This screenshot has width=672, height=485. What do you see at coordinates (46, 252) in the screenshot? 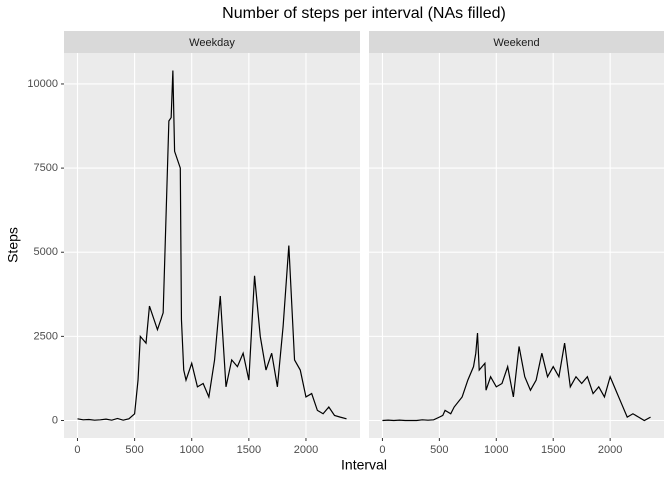
I see `y-tick-label: 5000` at bounding box center [46, 252].